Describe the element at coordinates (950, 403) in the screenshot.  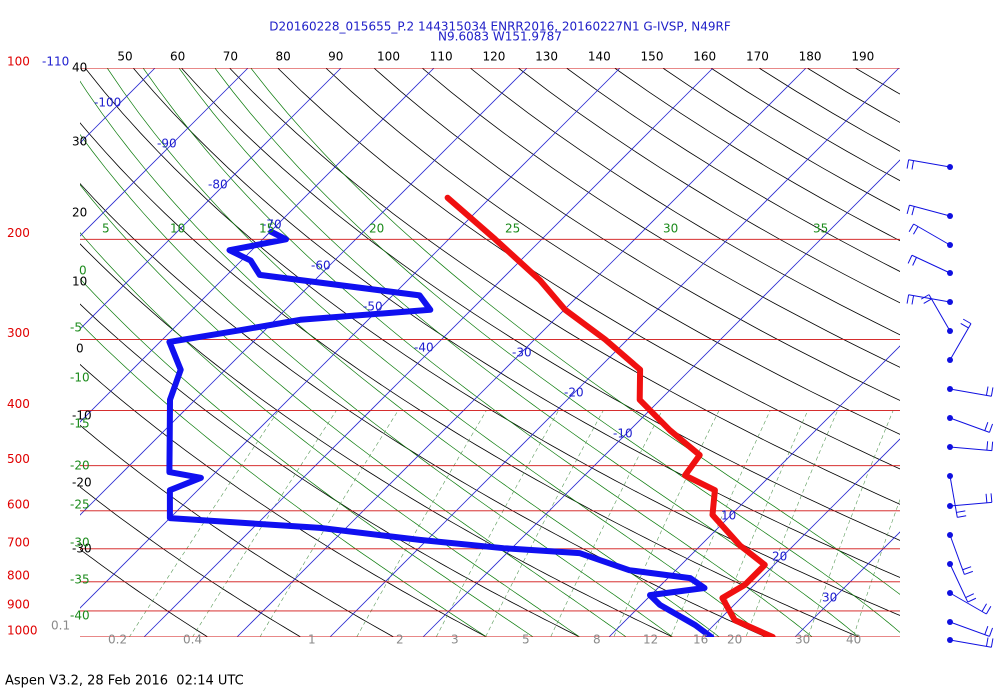
I see `wind-barbs` at that location.